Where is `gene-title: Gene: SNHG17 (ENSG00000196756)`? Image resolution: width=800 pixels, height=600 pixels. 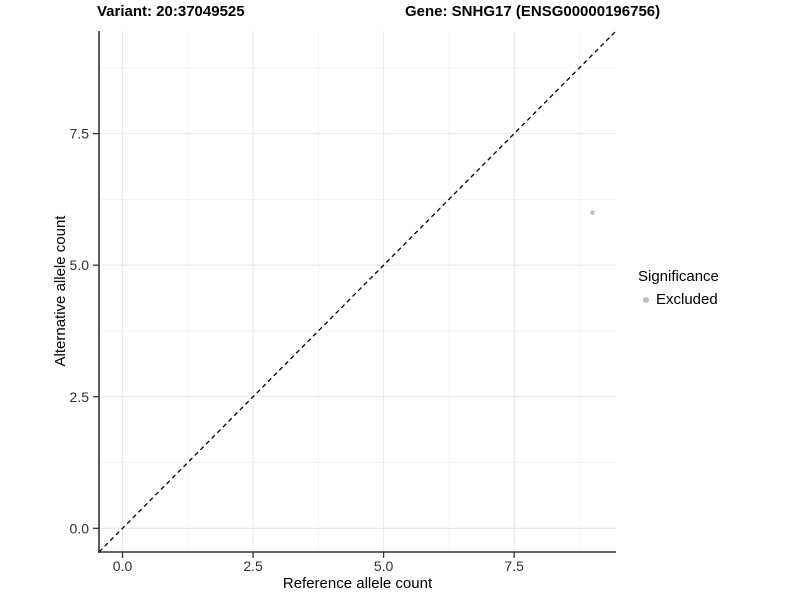
gene-title: Gene: SNHG17 (ENSG00000196756) is located at coordinates (533, 11).